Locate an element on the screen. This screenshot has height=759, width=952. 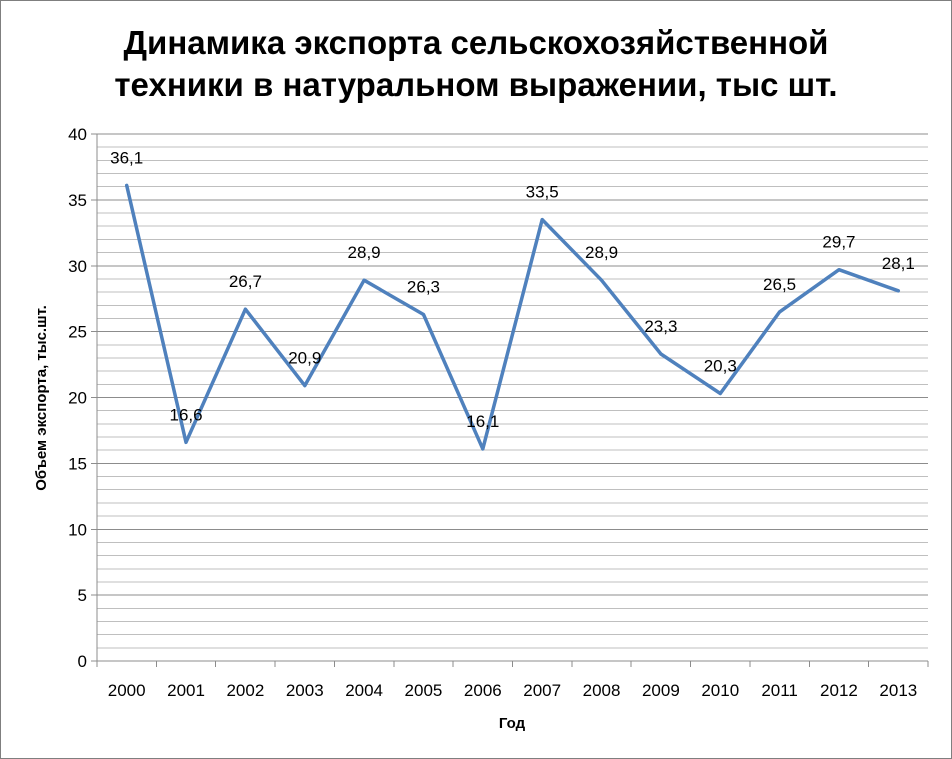
y-tick-label: 5 is located at coordinates (82, 595).